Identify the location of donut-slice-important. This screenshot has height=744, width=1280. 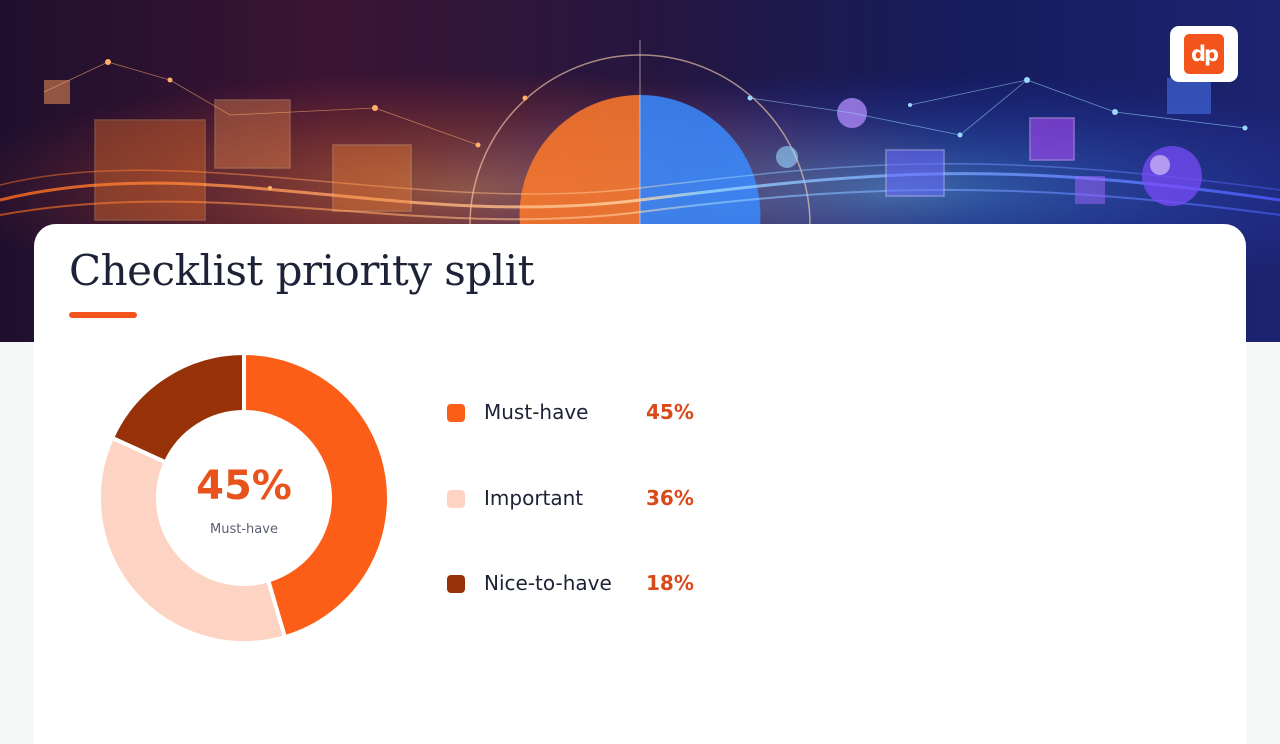
(192, 540).